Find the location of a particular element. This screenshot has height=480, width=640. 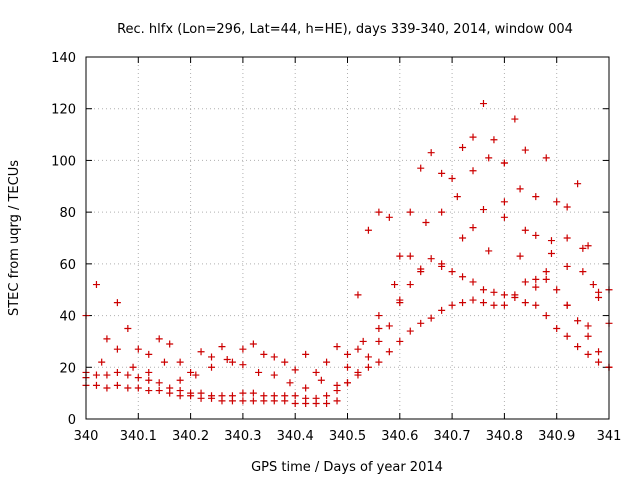

x-tick-label: 340.7 is located at coordinates (451, 436).